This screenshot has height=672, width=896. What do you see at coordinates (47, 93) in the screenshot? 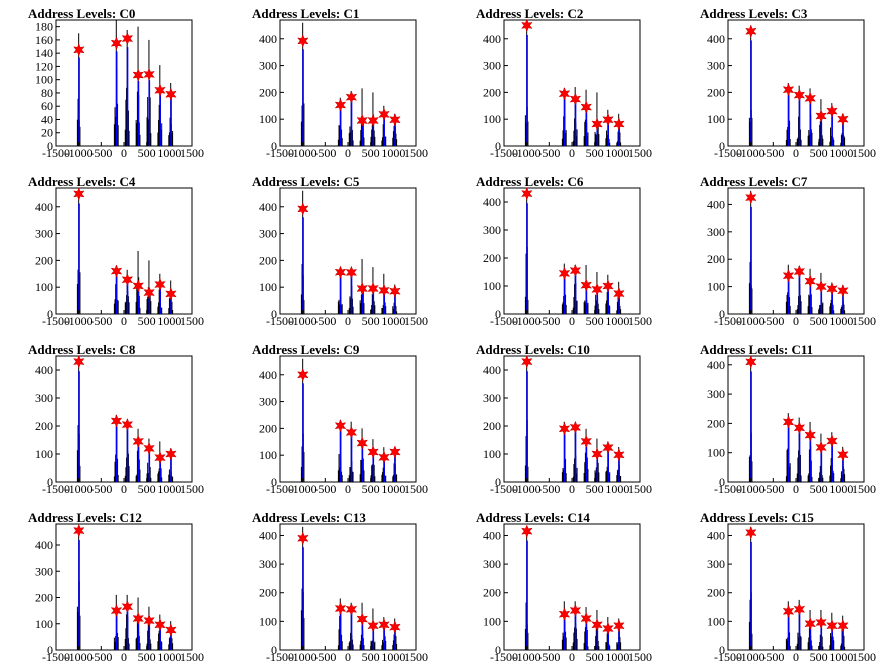
I see `y-tick-label: 80` at bounding box center [47, 93].